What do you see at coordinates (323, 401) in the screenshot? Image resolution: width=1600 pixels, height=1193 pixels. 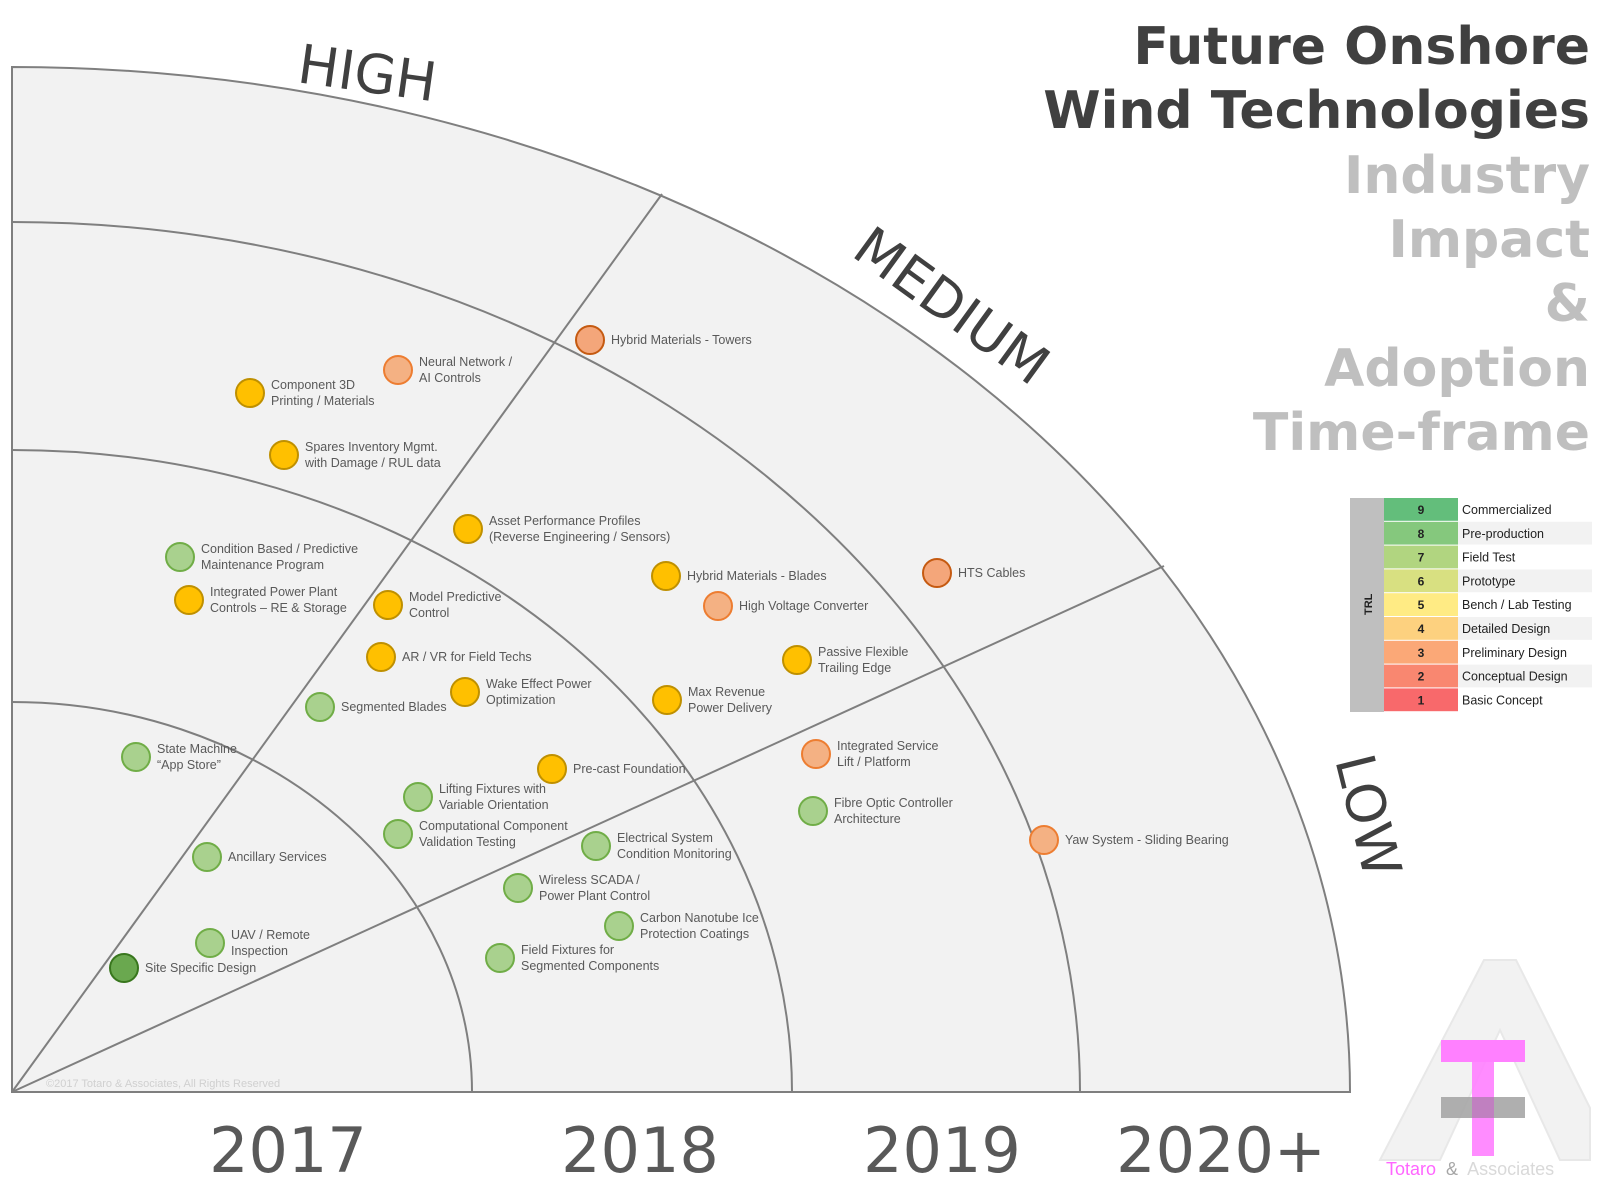 I see `technology-label: Printing / Materials` at bounding box center [323, 401].